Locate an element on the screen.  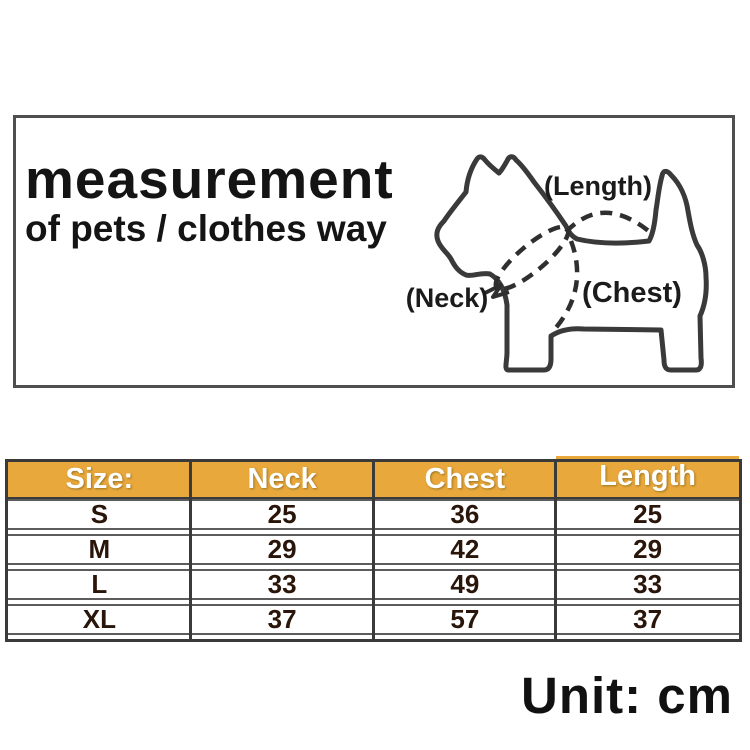
panel-subtitle: of pets / clothes way is located at coordinates (206, 228).